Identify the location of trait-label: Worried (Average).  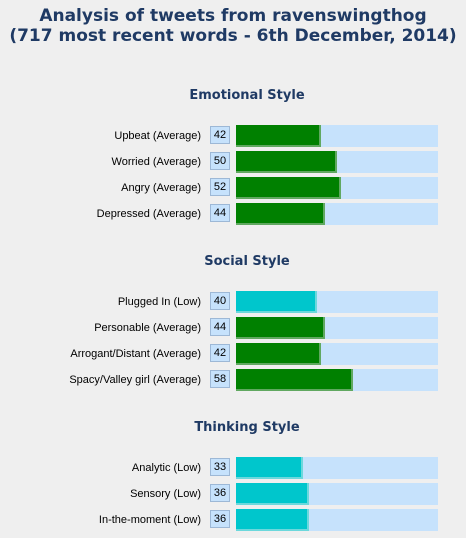
(156, 162).